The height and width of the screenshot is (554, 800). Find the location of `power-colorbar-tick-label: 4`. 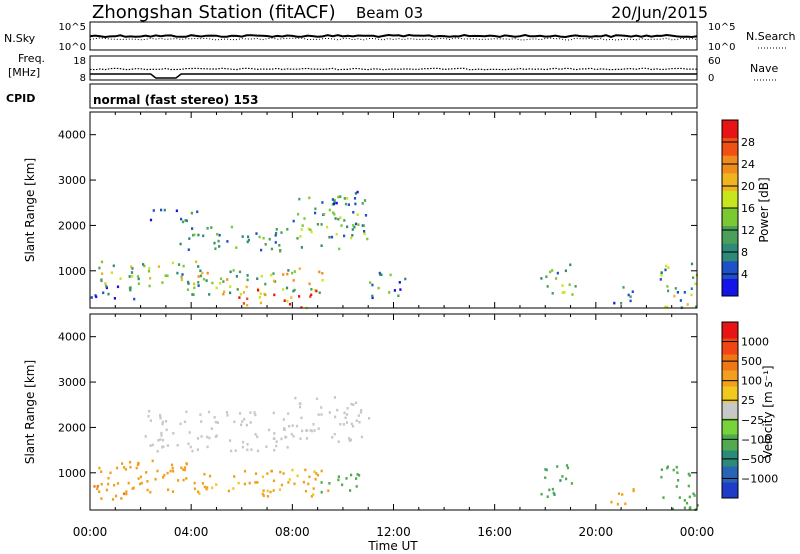

power-colorbar-tick-label: 4 is located at coordinates (744, 274).